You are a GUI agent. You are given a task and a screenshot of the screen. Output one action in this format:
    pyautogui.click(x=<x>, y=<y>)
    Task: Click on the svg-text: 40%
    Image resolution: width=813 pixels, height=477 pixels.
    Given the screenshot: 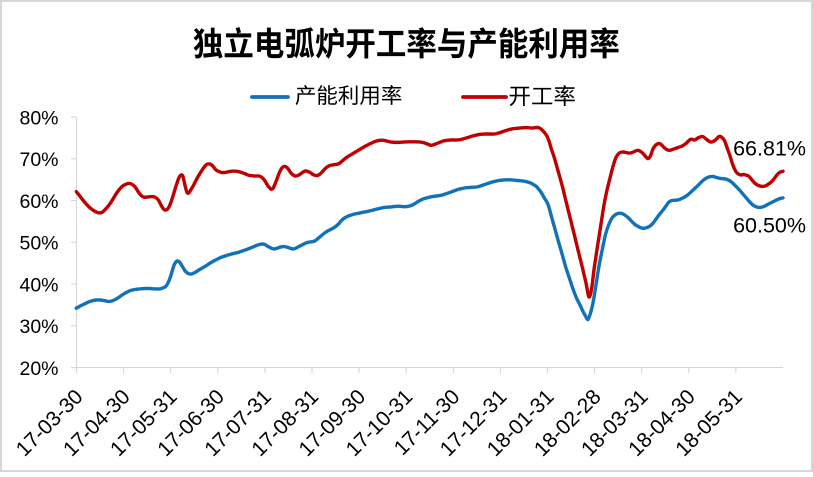 What is the action you would take?
    pyautogui.click(x=38, y=285)
    